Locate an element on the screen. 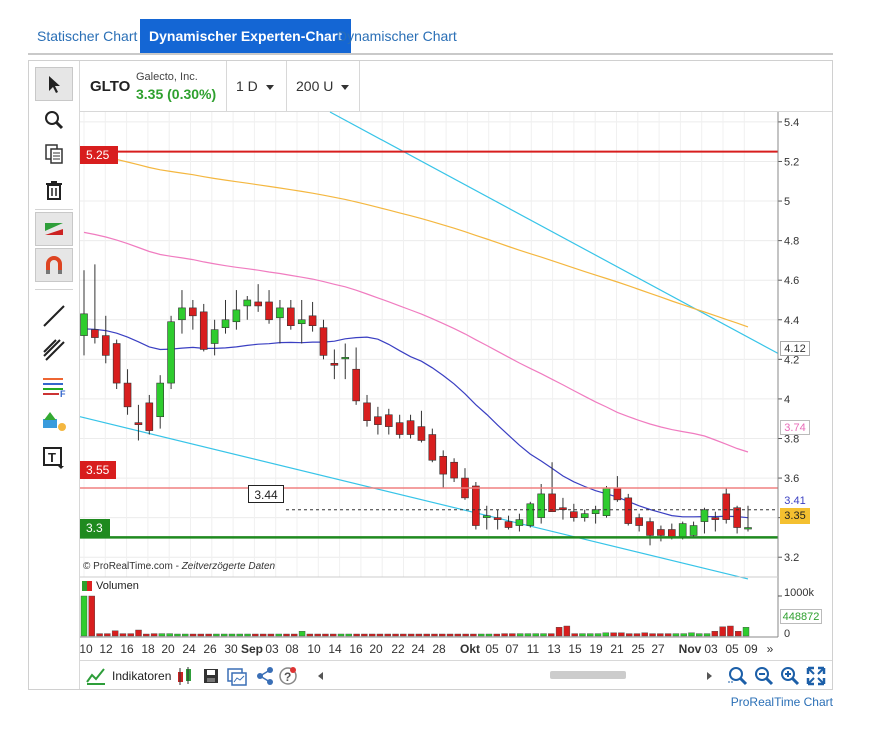 The height and width of the screenshot is (738, 869). indicators-button: Indikatoren is located at coordinates (128, 676).